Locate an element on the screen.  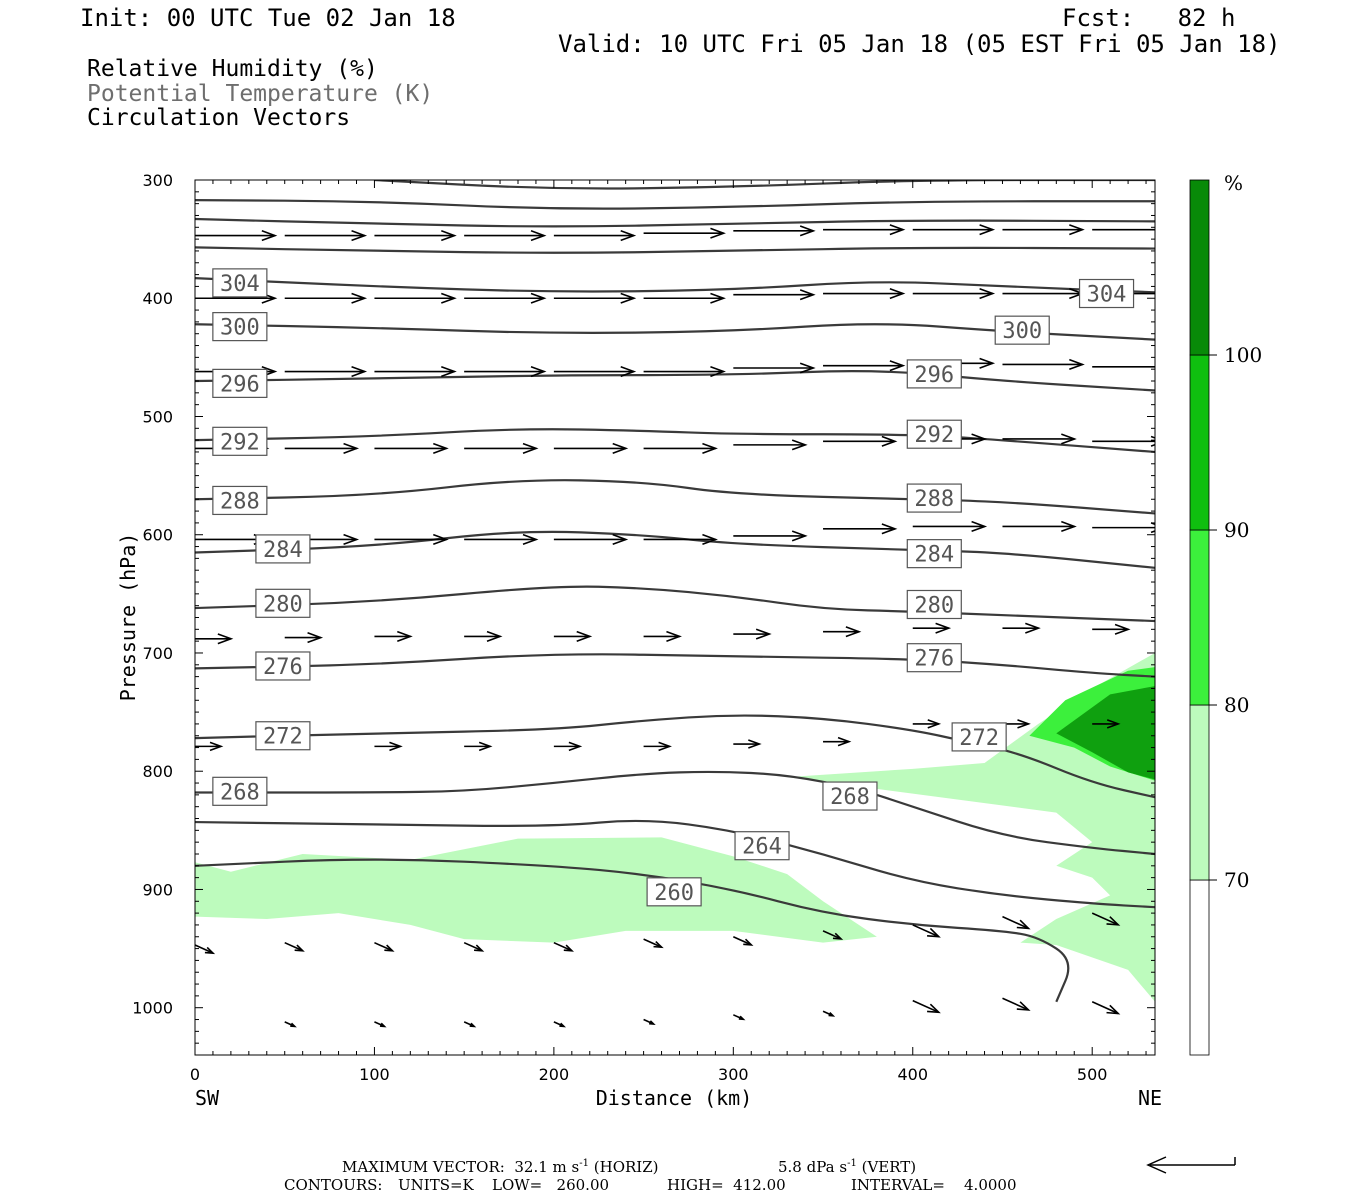
x-axis-right-endpoint: NE is located at coordinates (1150, 1098).